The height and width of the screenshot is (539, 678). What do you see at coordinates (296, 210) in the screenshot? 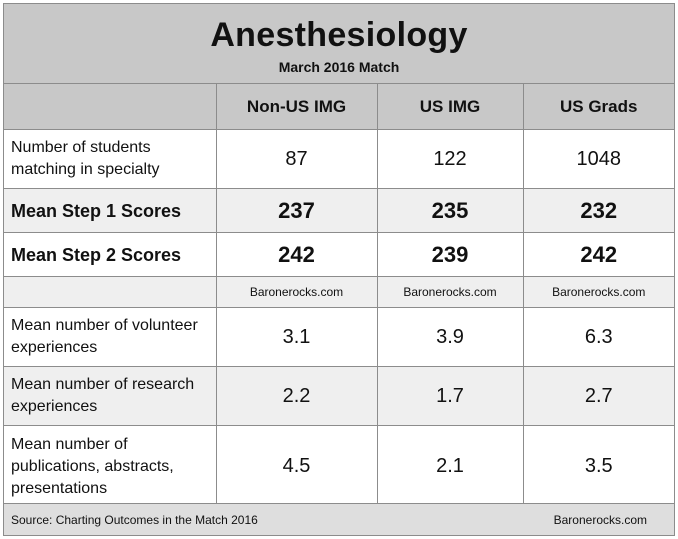
I see `table-cell: 237` at bounding box center [296, 210].